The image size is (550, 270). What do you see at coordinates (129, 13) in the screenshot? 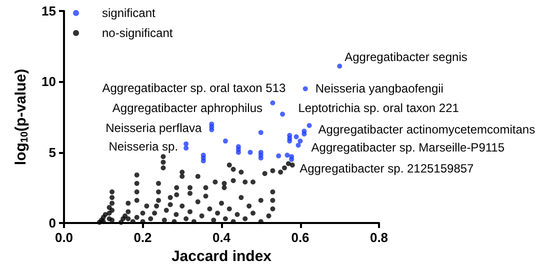
I see `legend-label: significant` at bounding box center [129, 13].